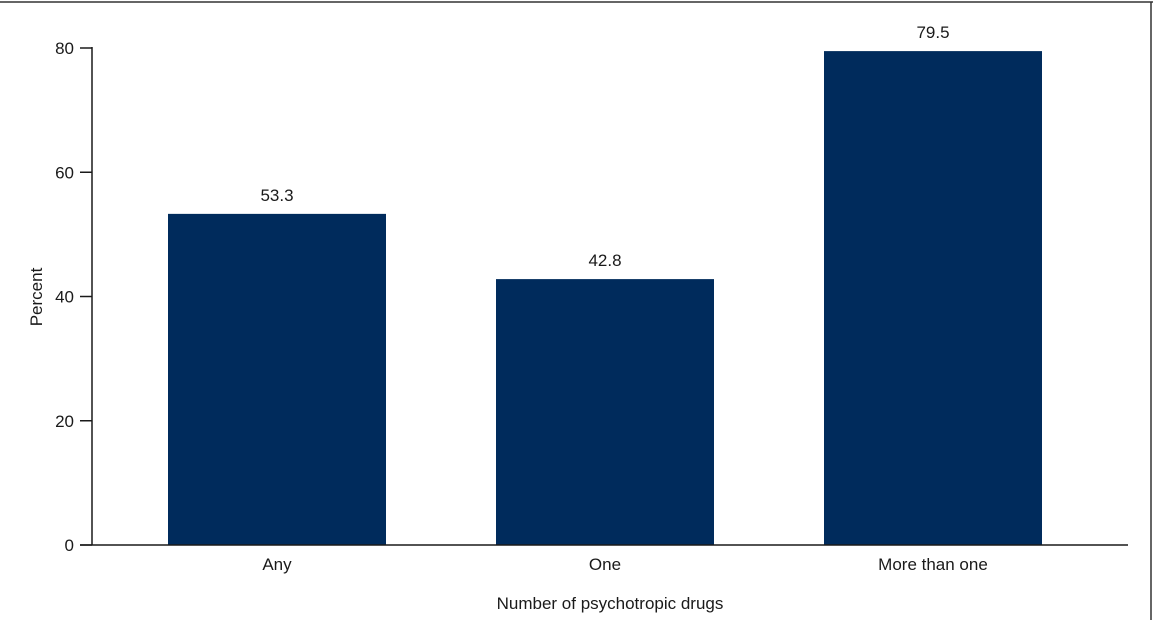  I want to click on y-tick-label: 60, so click(64, 172).